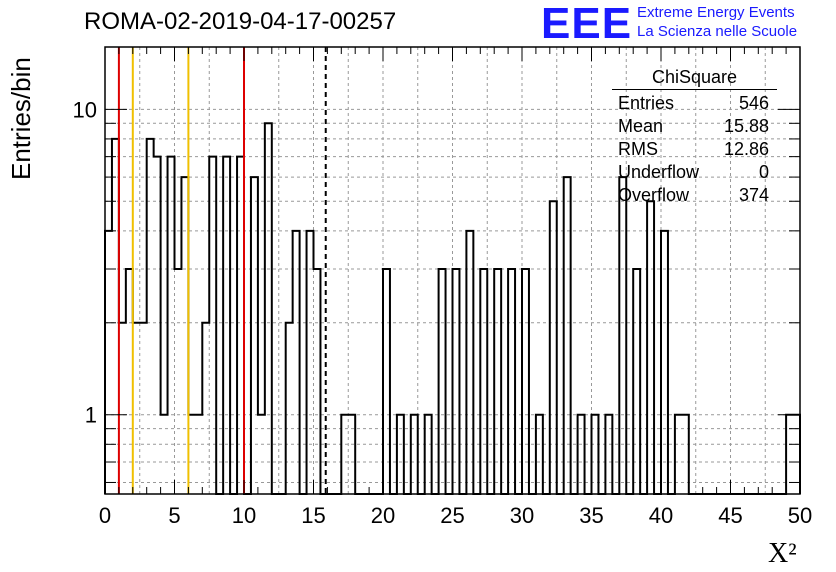 This screenshot has height=572, width=836. I want to click on x-axis-label: X², so click(782, 553).